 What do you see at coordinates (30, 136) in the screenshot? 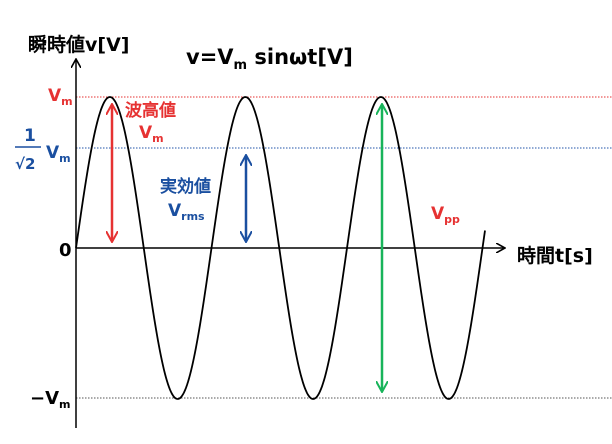
I see `root2-numerator: 1` at bounding box center [30, 136].